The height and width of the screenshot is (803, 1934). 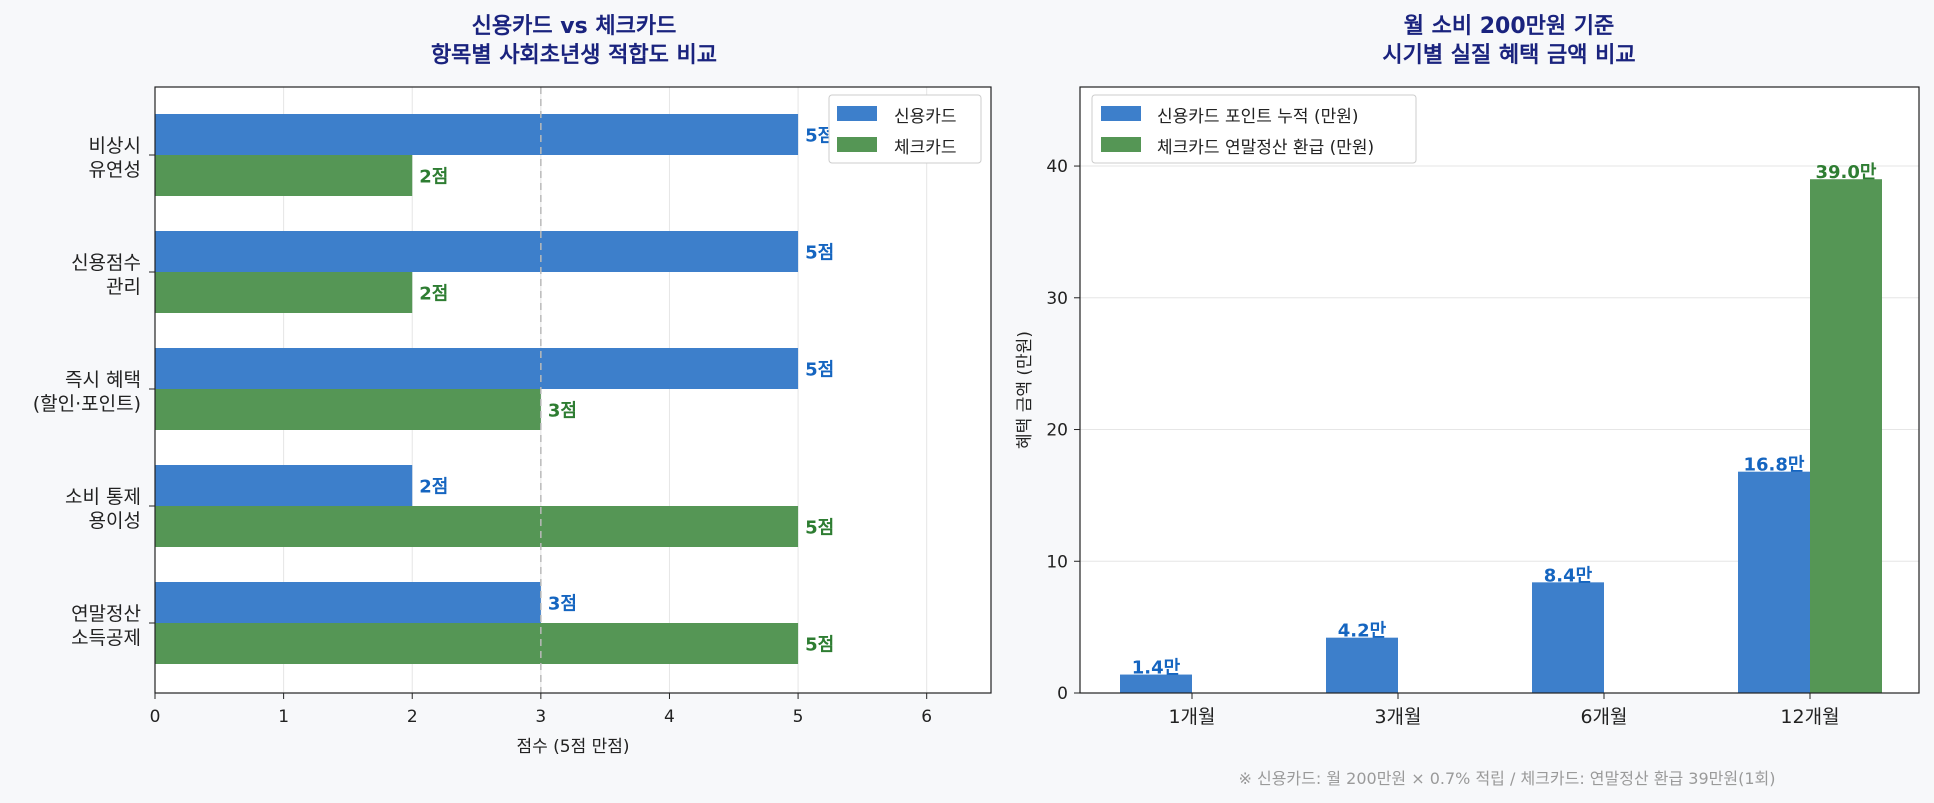 I want to click on category-label-line-1: 소비 통제, so click(x=103, y=497).